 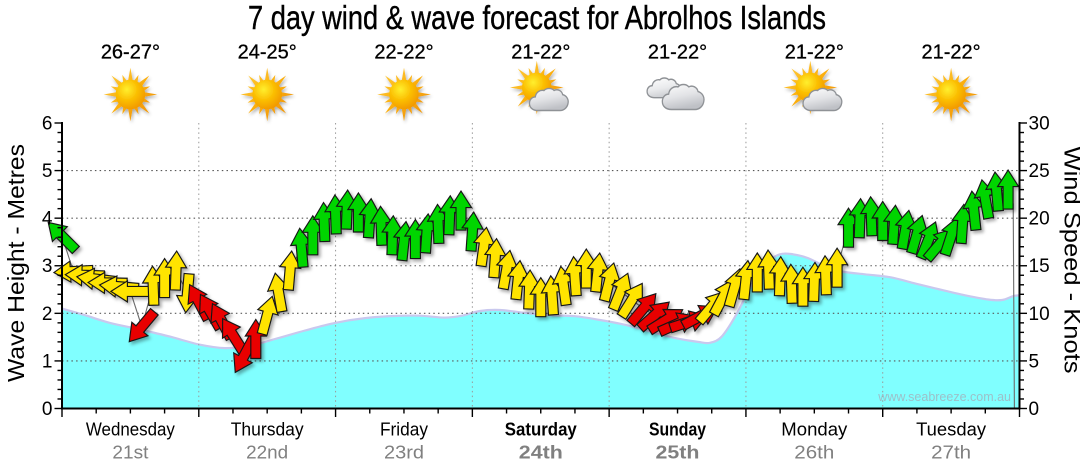 I want to click on svg-text: Wind Speed - Knots, so click(x=1070, y=260).